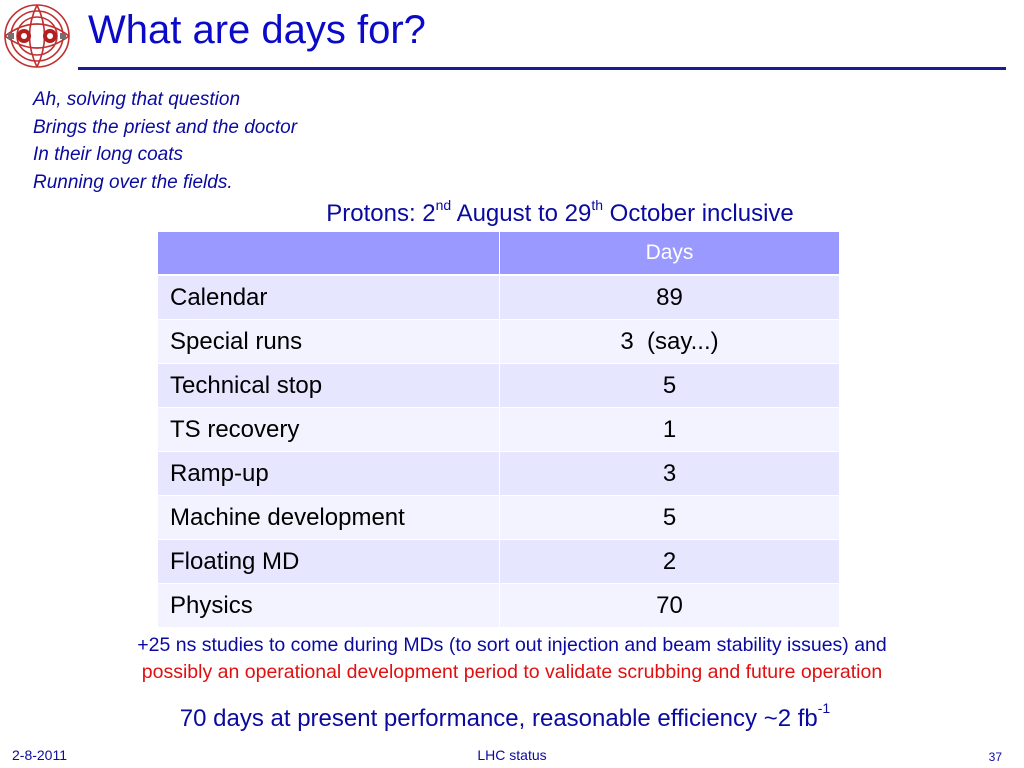  I want to click on table-row: TS recovery 1, so click(498, 429).